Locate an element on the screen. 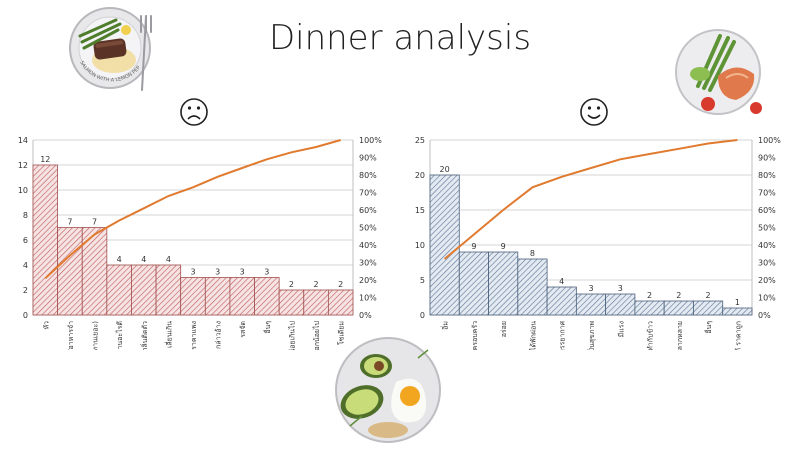 This screenshot has height=450, width=800. sad-face-icon is located at coordinates (194, 112).